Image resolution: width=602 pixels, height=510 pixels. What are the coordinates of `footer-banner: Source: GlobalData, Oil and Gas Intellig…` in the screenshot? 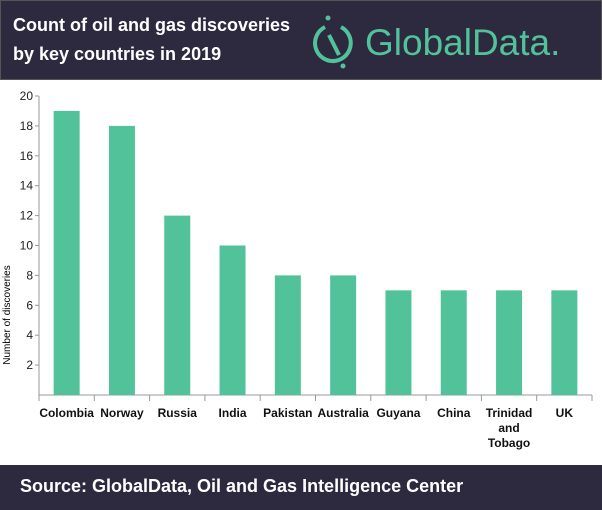 It's located at (301, 487).